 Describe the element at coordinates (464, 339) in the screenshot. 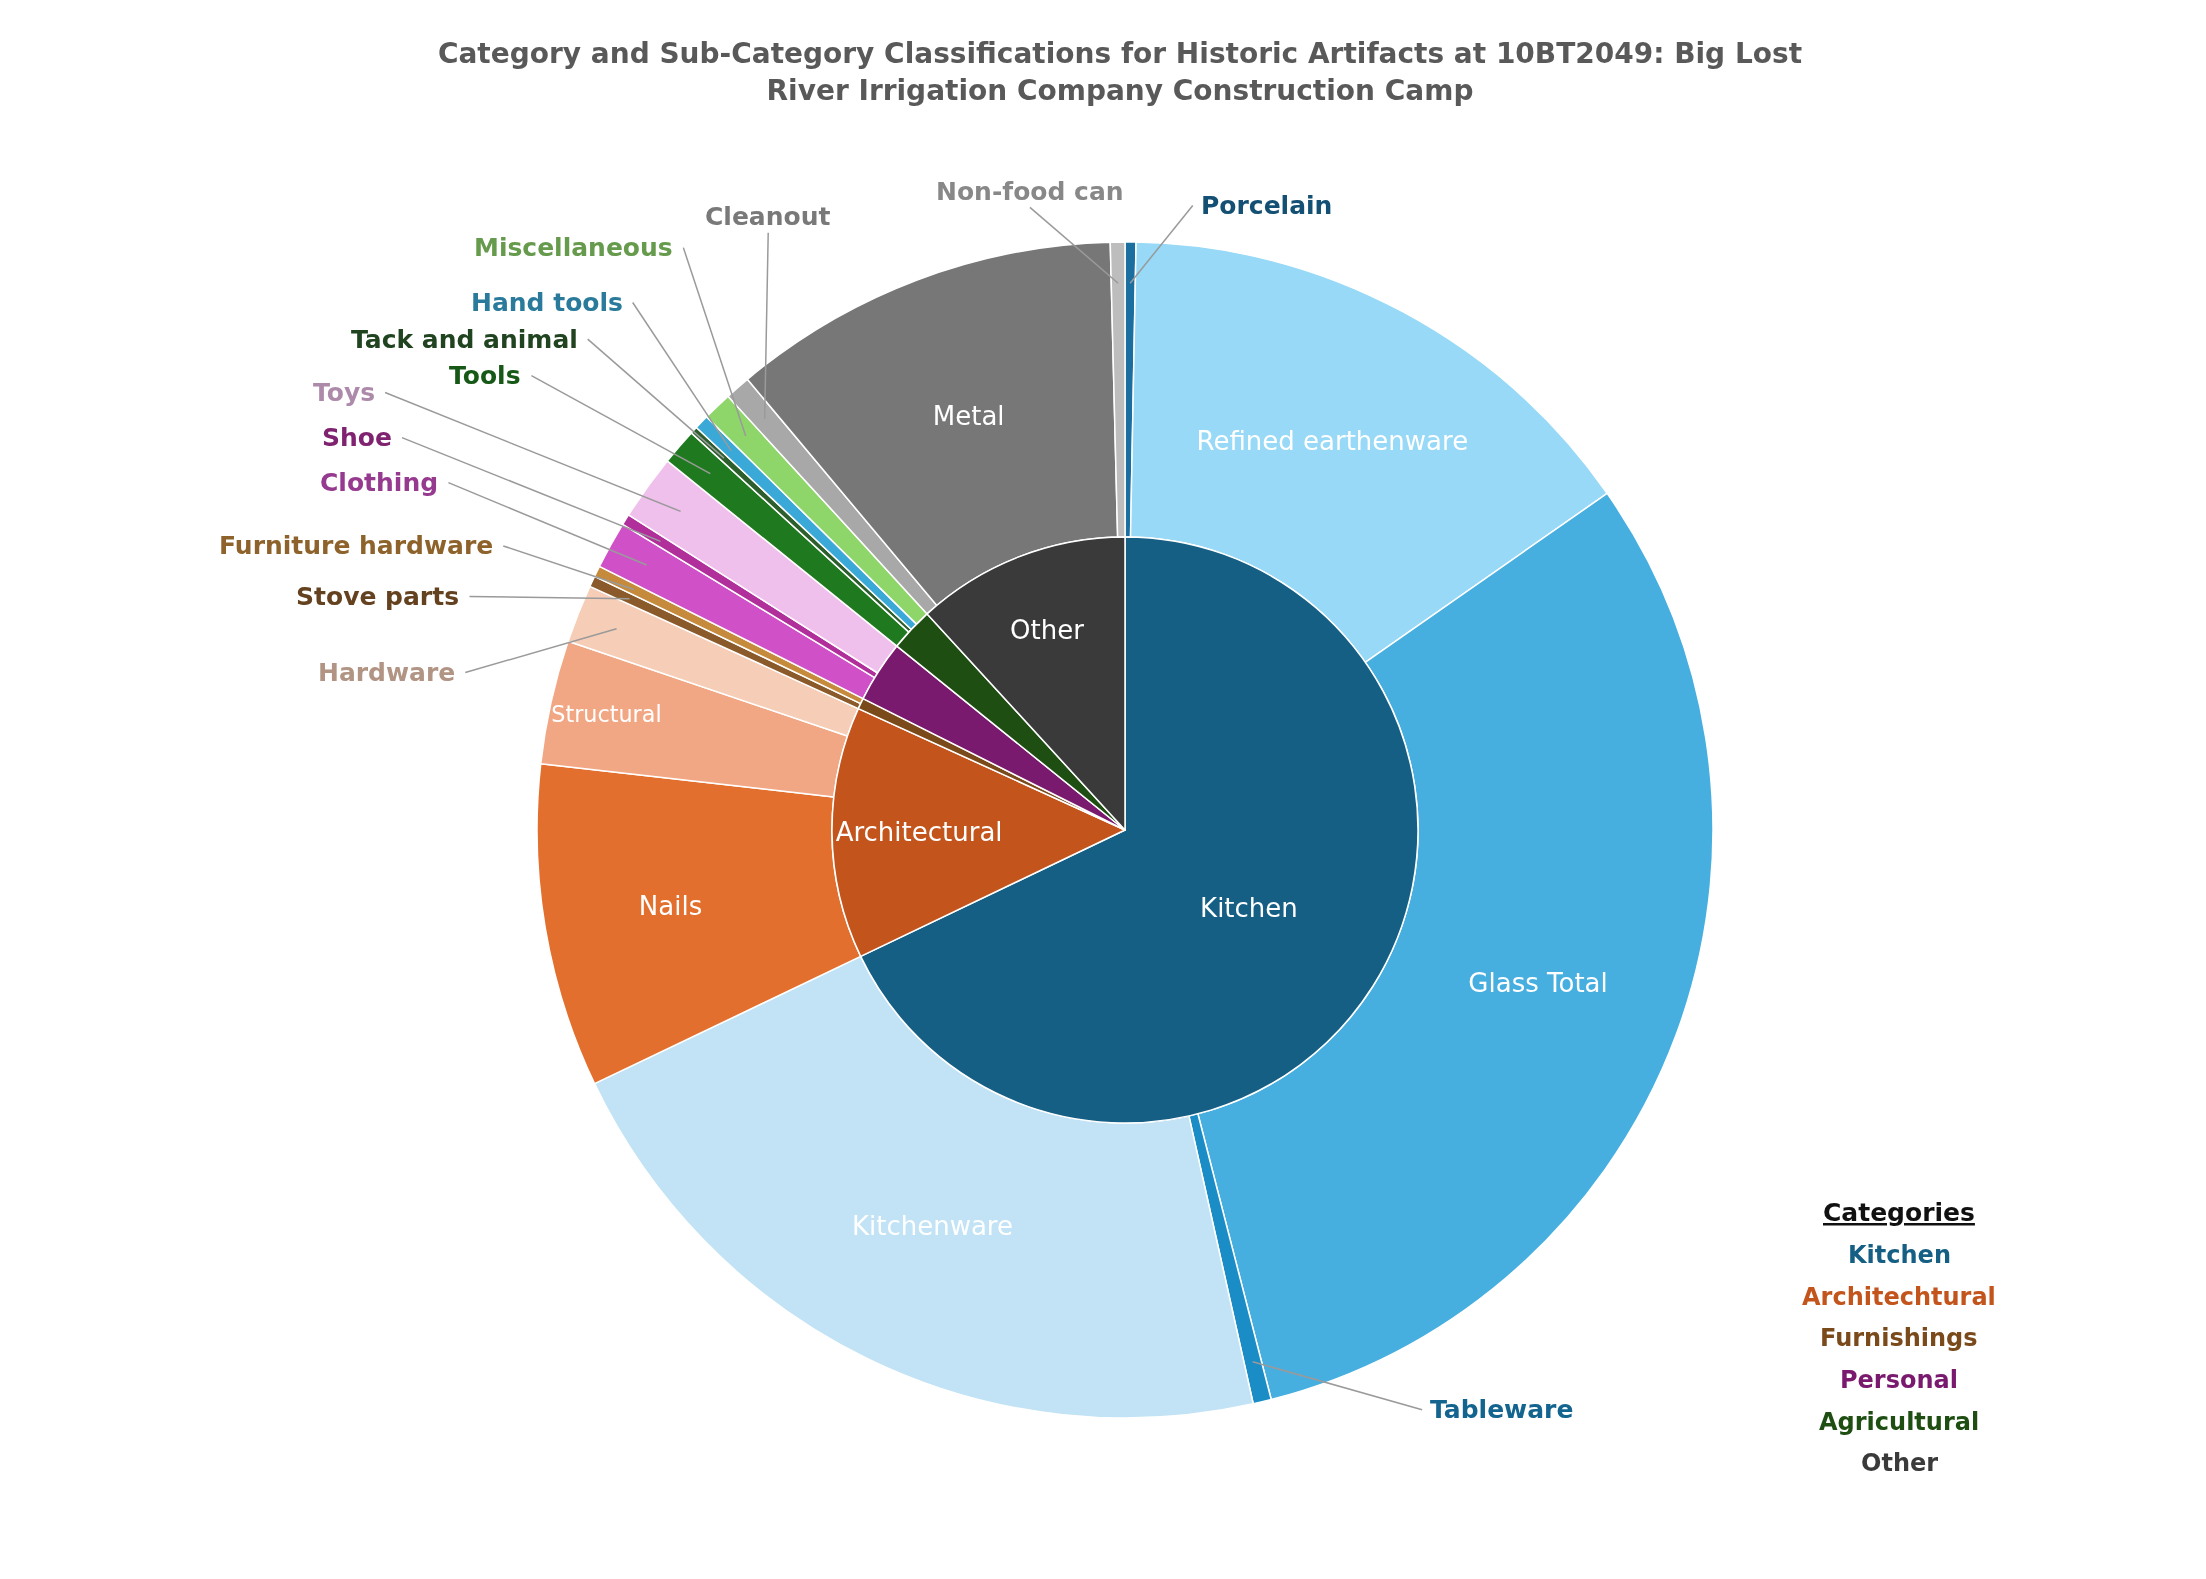

I see `slice-label: Tack and animal` at that location.